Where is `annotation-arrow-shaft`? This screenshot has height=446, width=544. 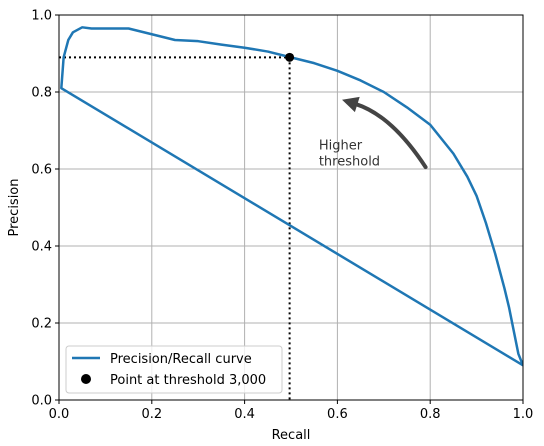 annotation-arrow-shaft is located at coordinates (390, 135).